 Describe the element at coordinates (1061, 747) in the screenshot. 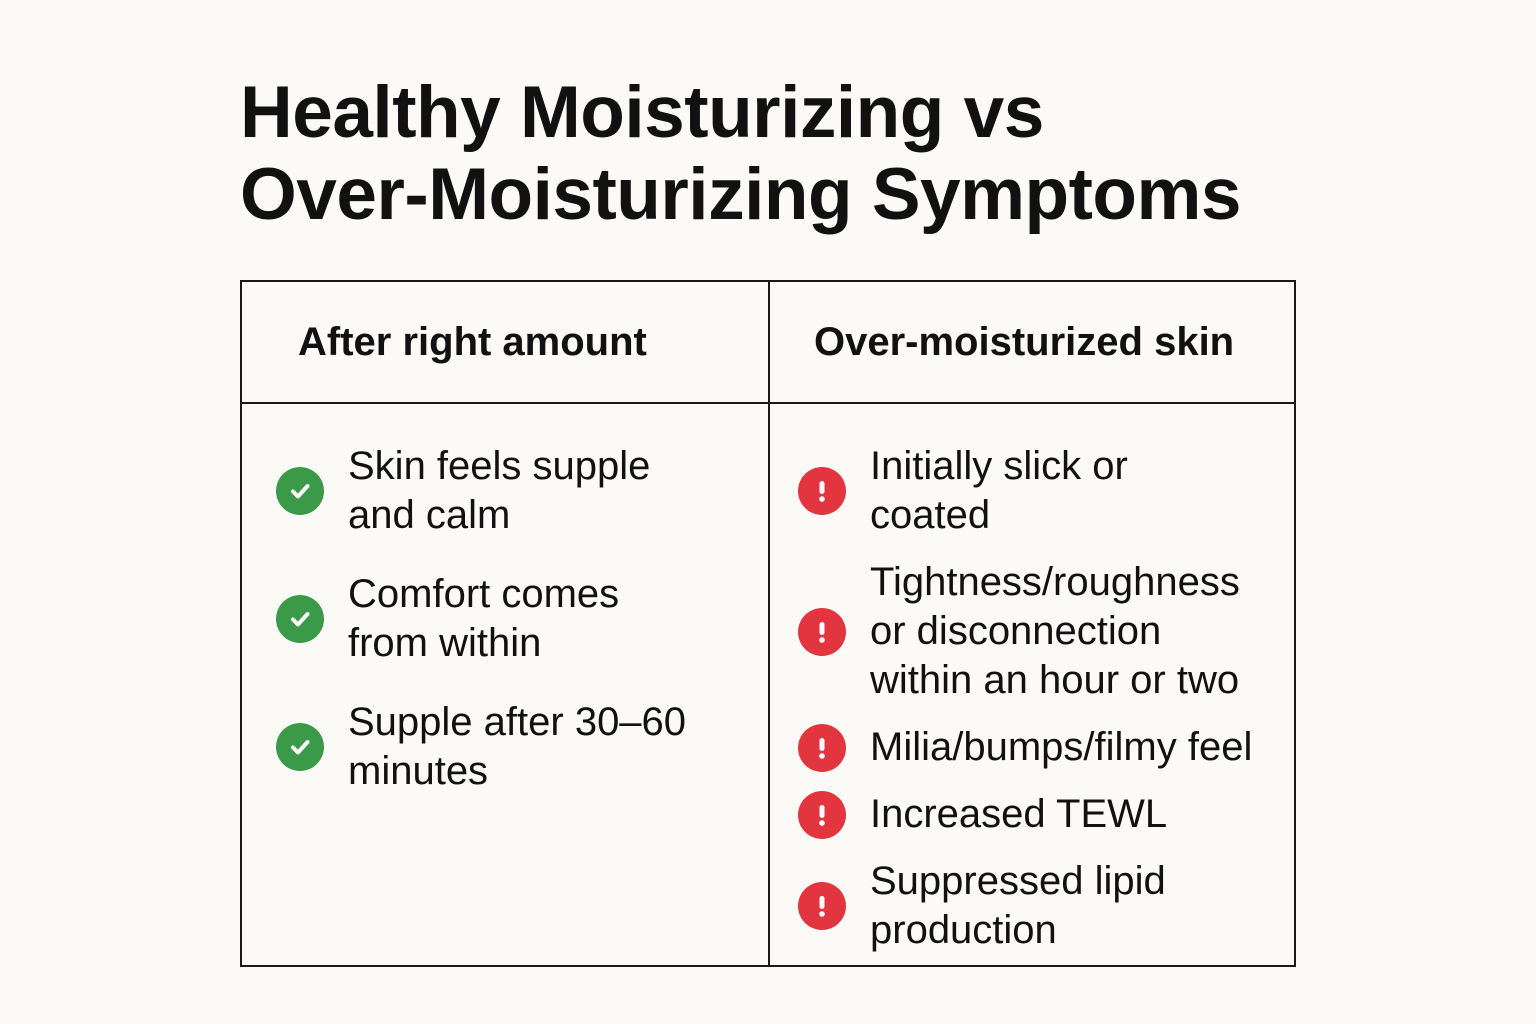

I see `item-text: Milia/bumps/filmy feel` at that location.